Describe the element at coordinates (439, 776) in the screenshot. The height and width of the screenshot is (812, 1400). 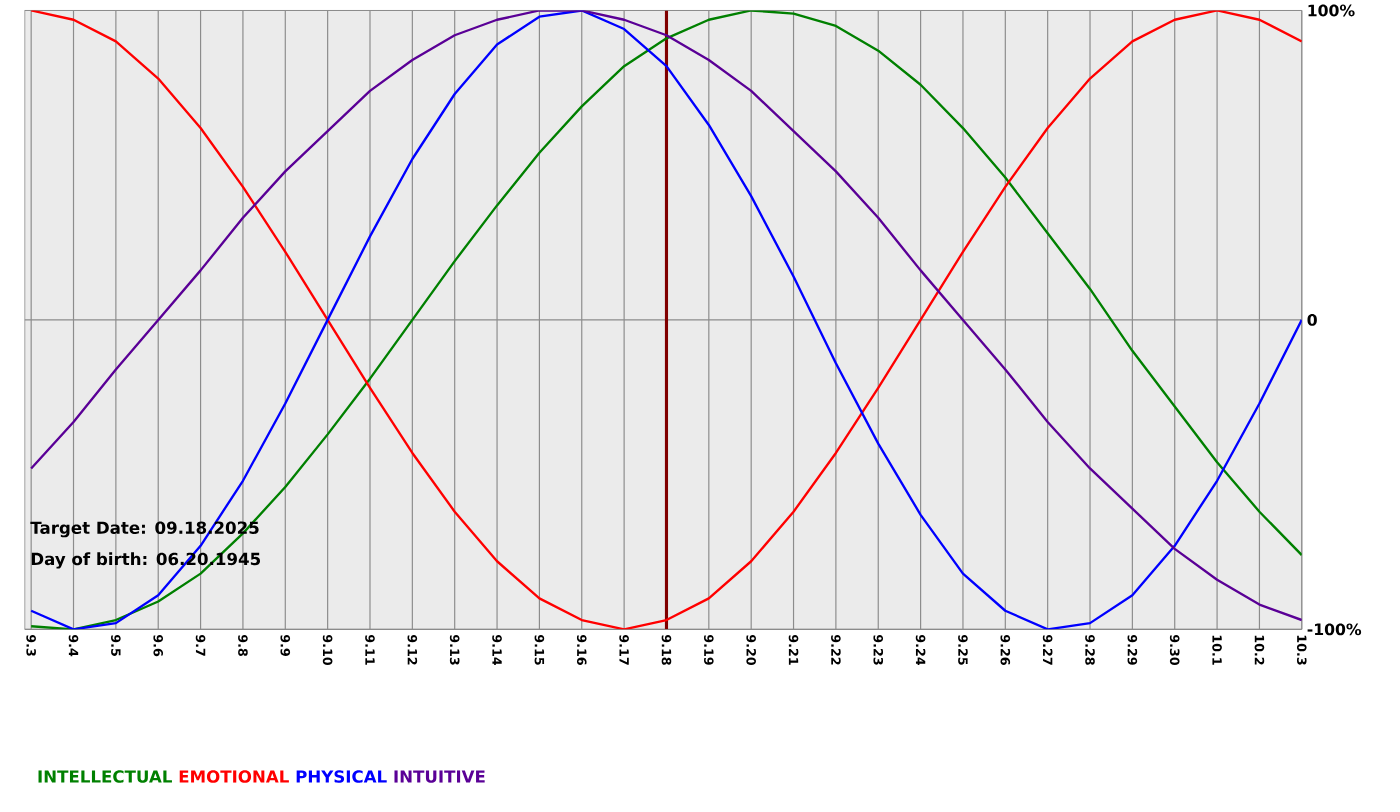
I see `text: INTUITIVE` at that location.